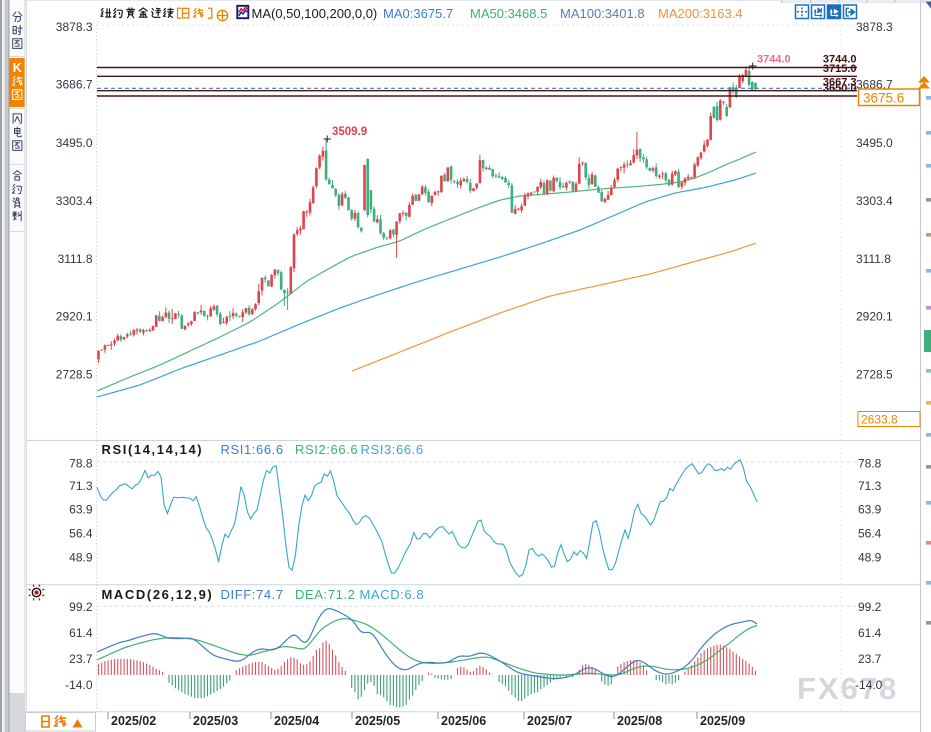 This screenshot has height=732, width=931. Describe the element at coordinates (840, 82) in the screenshot. I see `svg-text: 3667.3` at that location.